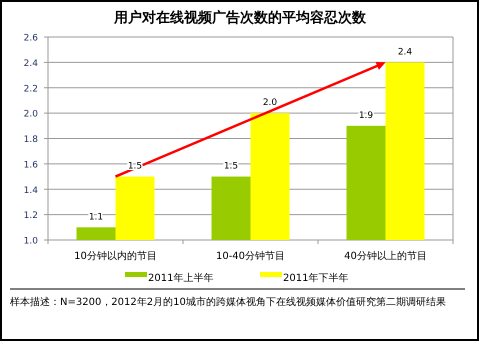  Describe the element at coordinates (251, 256) in the screenshot. I see `x-tick-label: 10-40分钟节目` at that location.